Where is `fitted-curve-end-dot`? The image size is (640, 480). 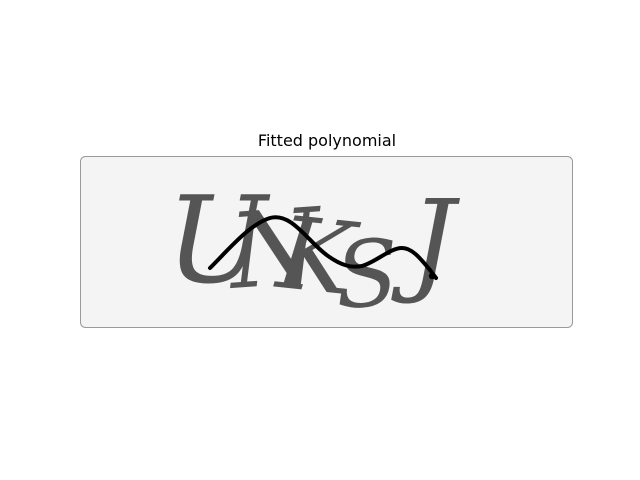 fitted-curve-end-dot is located at coordinates (432, 276).